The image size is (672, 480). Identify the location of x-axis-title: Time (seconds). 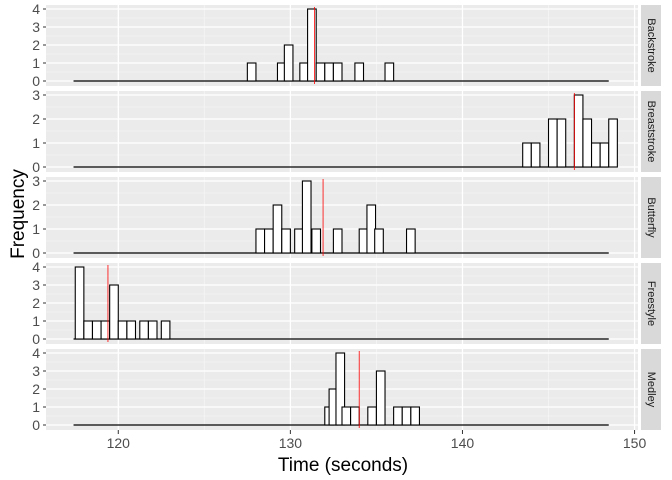
(343, 465).